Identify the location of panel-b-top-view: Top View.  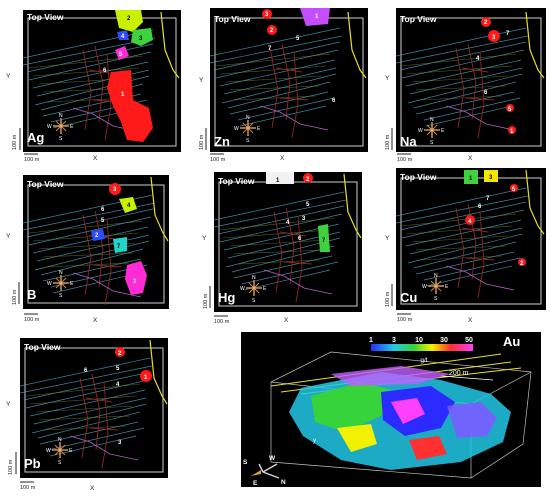
(45, 184).